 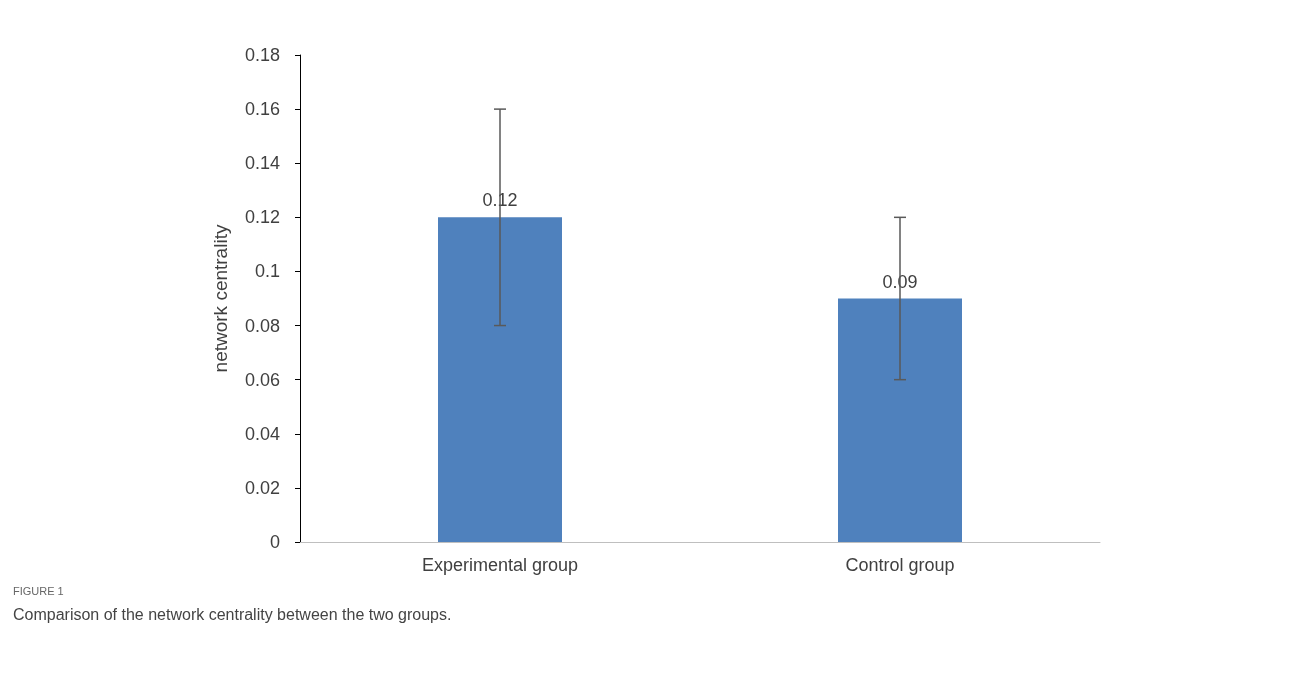 I want to click on y-tick-label: 0.08, so click(x=262, y=325).